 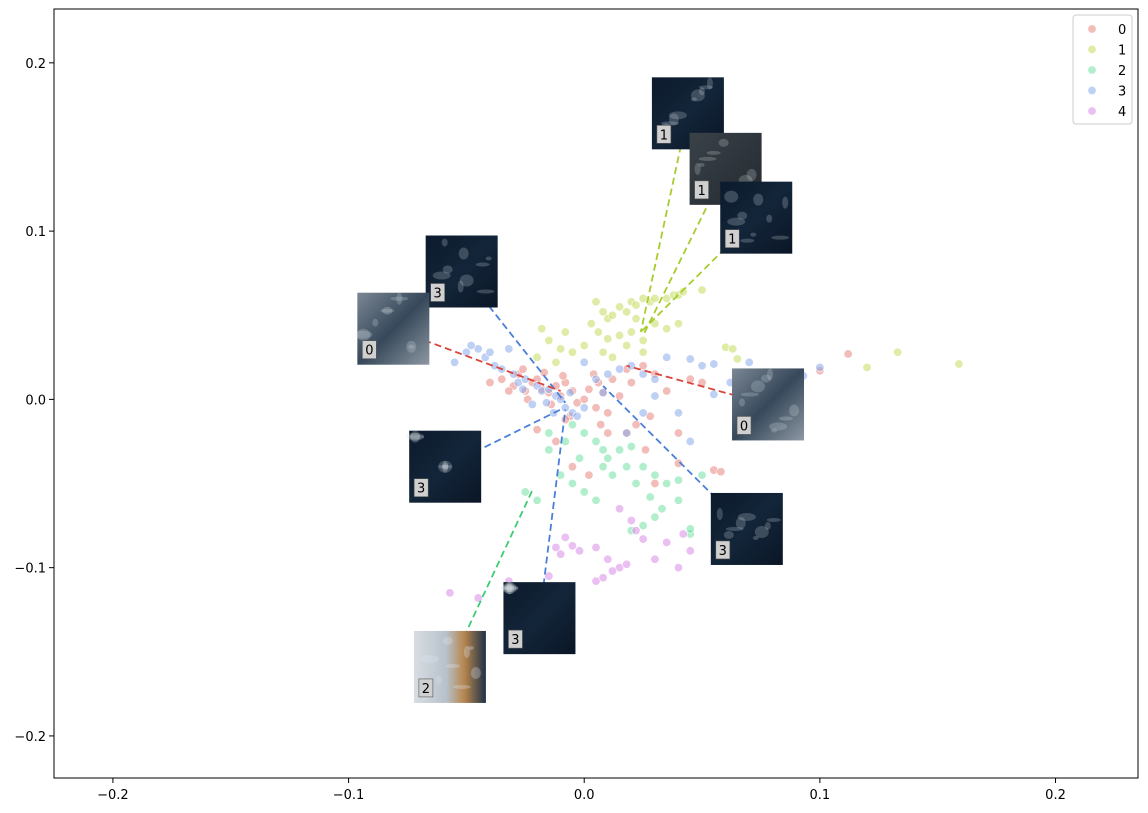 I want to click on x-tick-label: 0.2, so click(x=1055, y=795).